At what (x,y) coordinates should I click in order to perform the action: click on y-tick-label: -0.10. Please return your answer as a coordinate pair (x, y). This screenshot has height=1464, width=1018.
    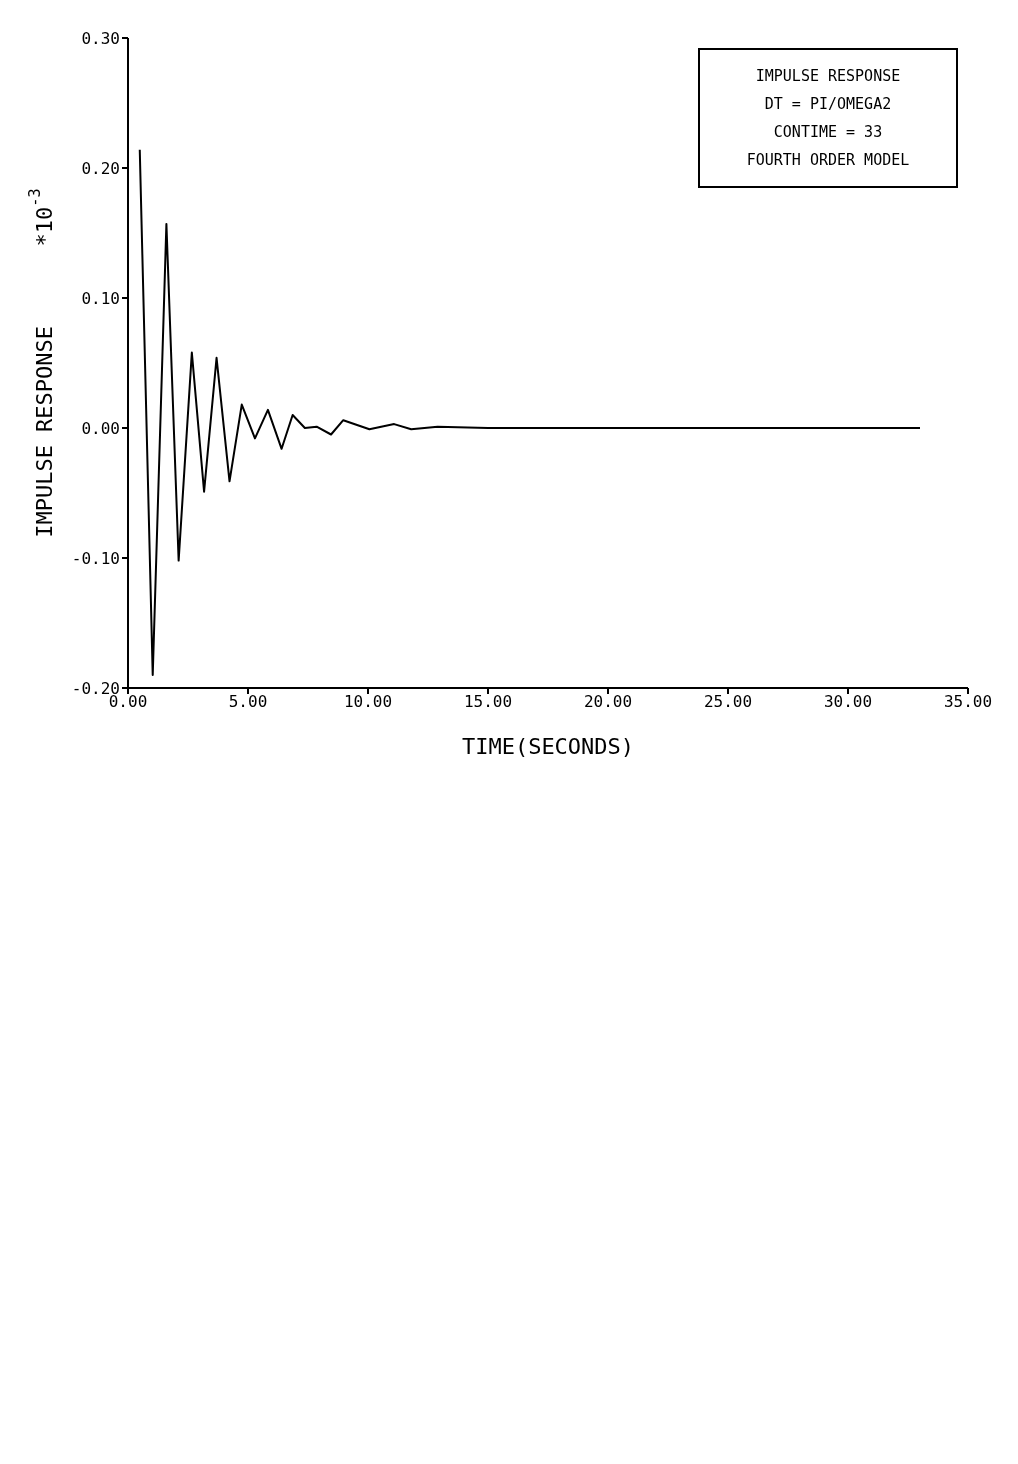
    Looking at the image, I should click on (95, 558).